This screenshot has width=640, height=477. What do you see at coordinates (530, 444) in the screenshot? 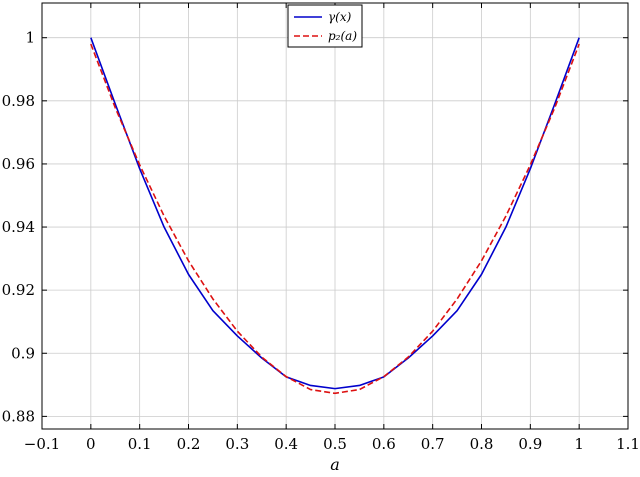
I see `x-tick-label: 0.9` at bounding box center [530, 444].